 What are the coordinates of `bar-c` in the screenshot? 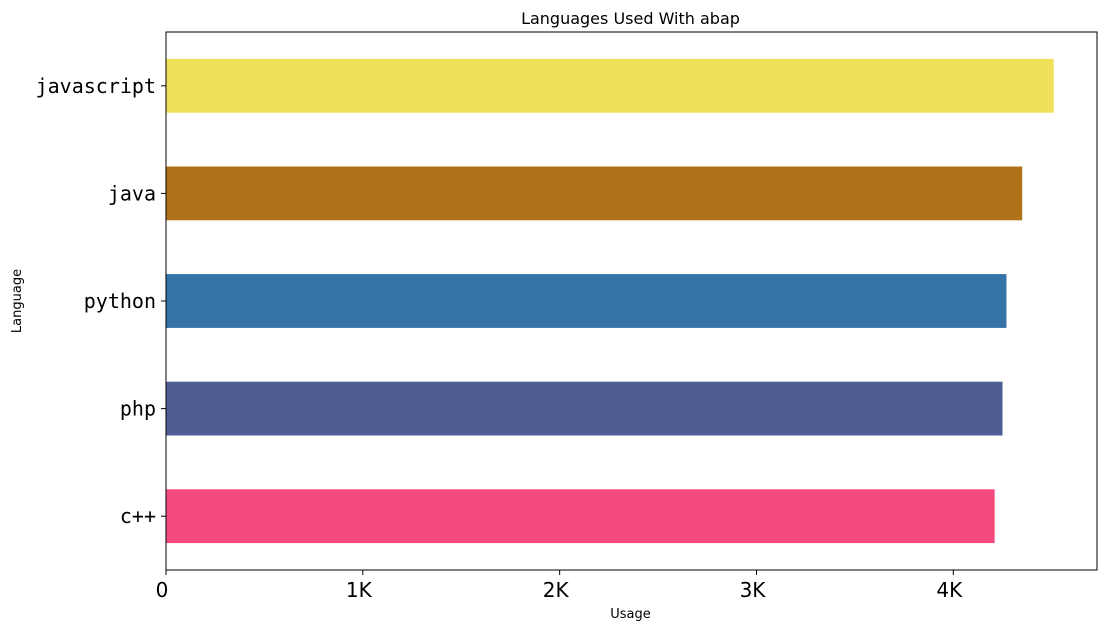 It's located at (580, 516).